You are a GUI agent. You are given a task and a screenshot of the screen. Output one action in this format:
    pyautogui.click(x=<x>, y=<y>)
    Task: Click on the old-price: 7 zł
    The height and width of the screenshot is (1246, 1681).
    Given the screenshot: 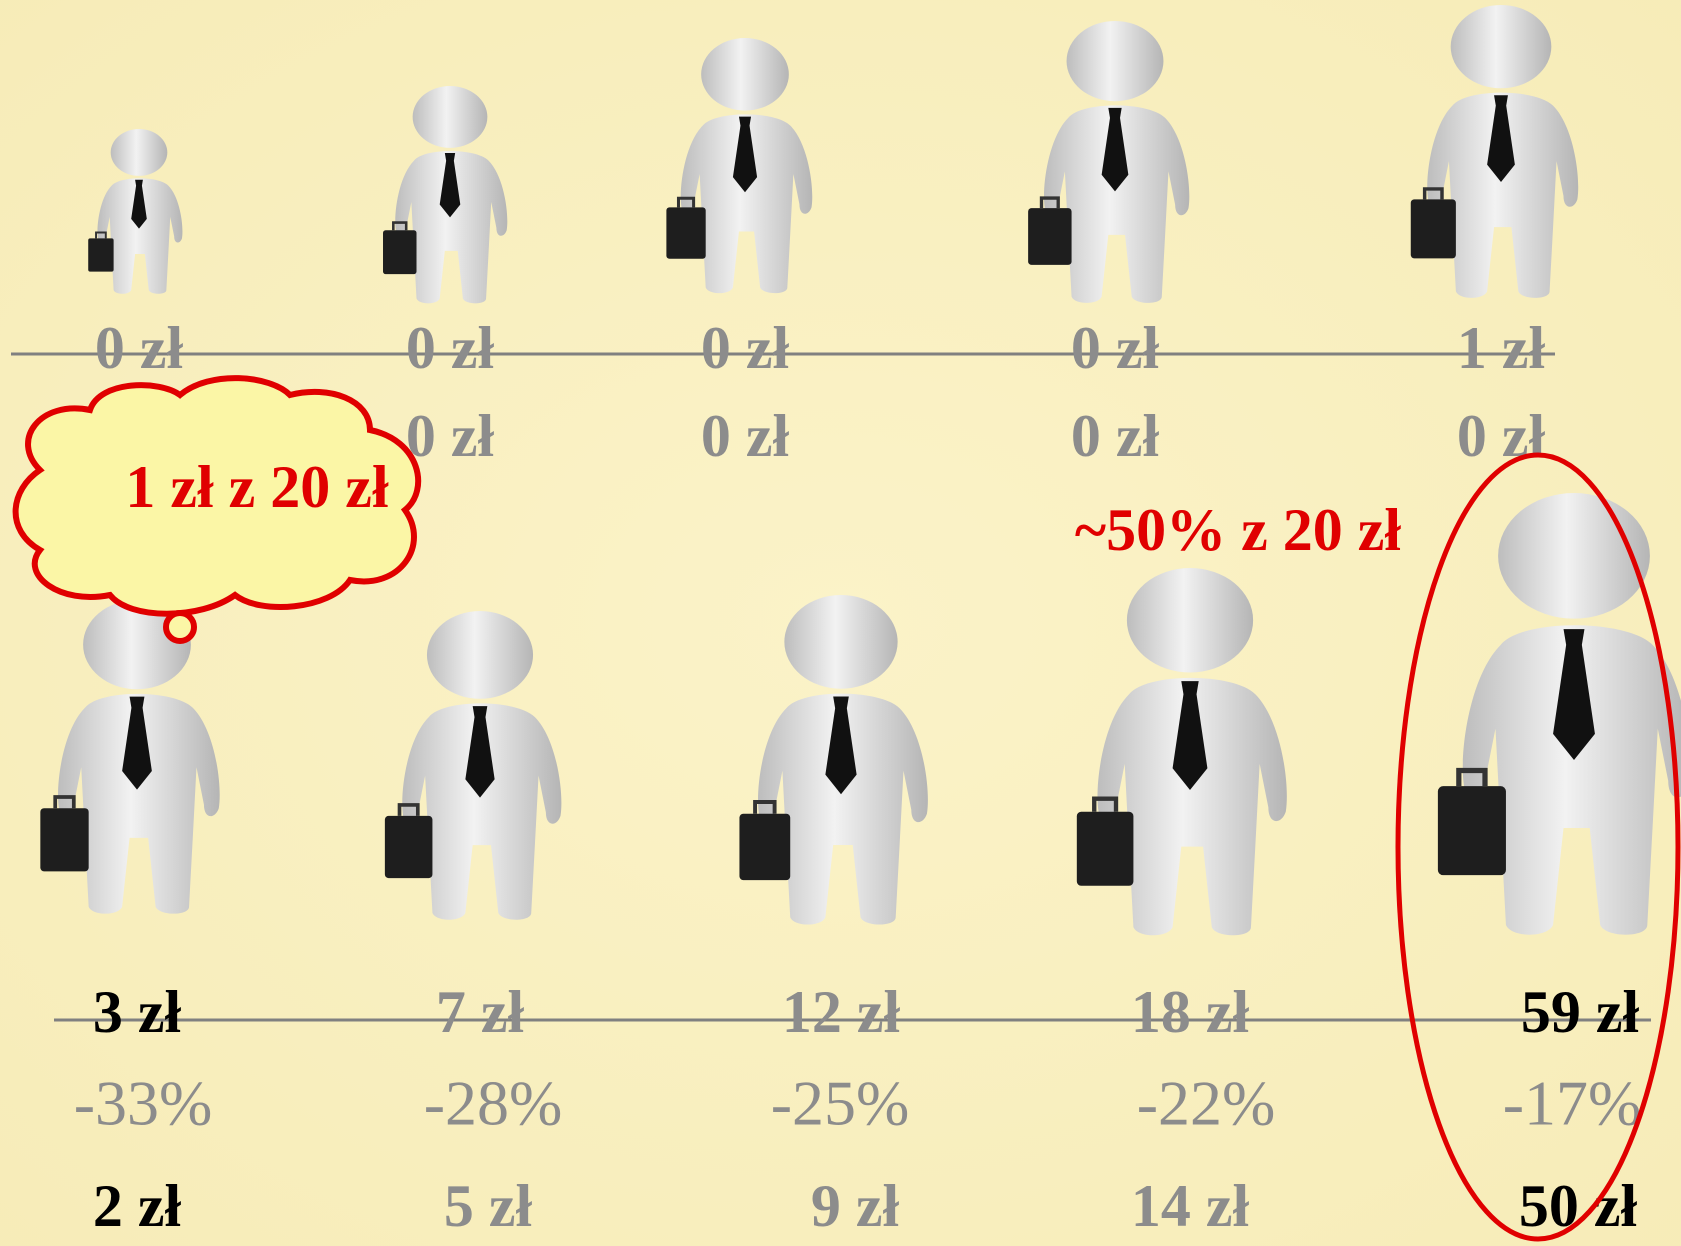 What is the action you would take?
    pyautogui.click(x=480, y=1012)
    